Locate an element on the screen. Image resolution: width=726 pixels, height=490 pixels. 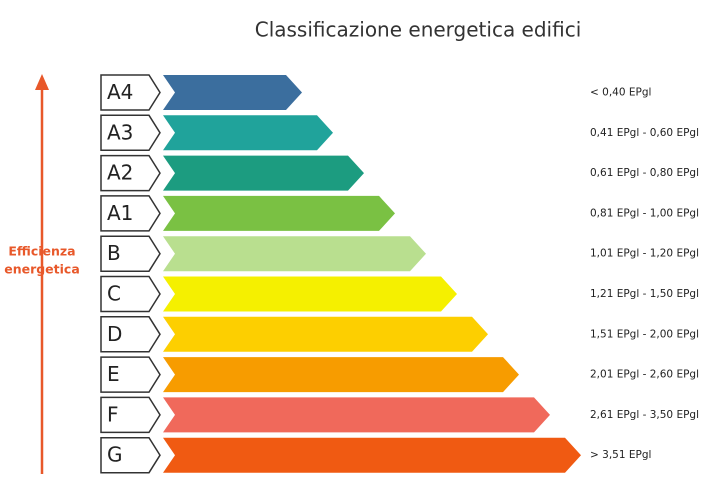
class-range: 0,61 EPgl - 0,80 EPgl is located at coordinates (644, 173).